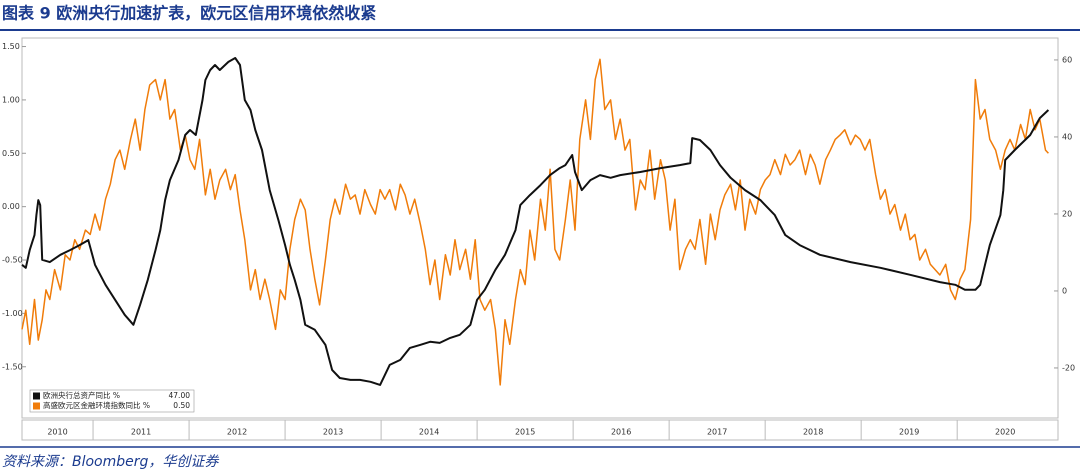 The width and height of the screenshot is (1080, 474). I want to click on x-tick-label: 2020, so click(1005, 432).